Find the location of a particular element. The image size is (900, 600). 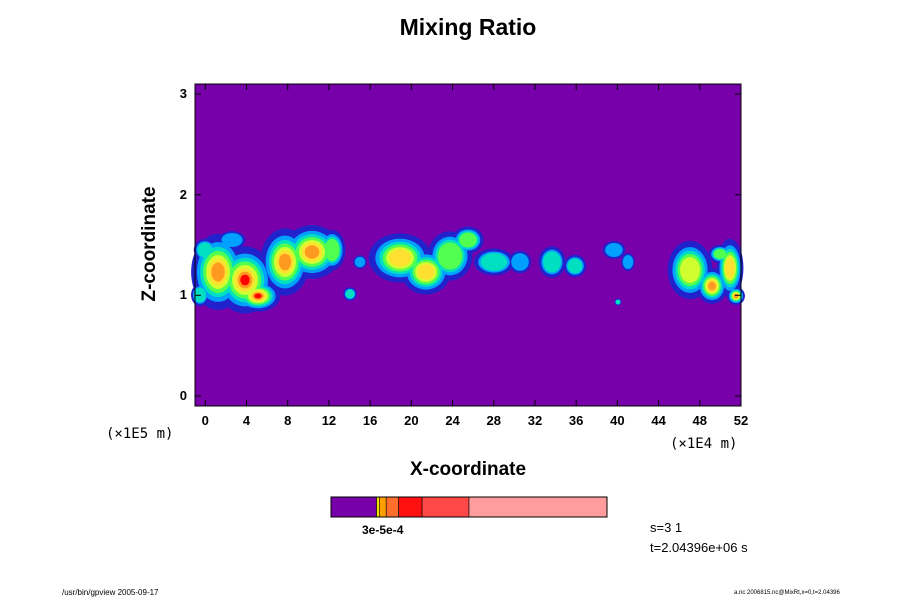

y-scale-factor: (×1E5 m) is located at coordinates (140, 434).